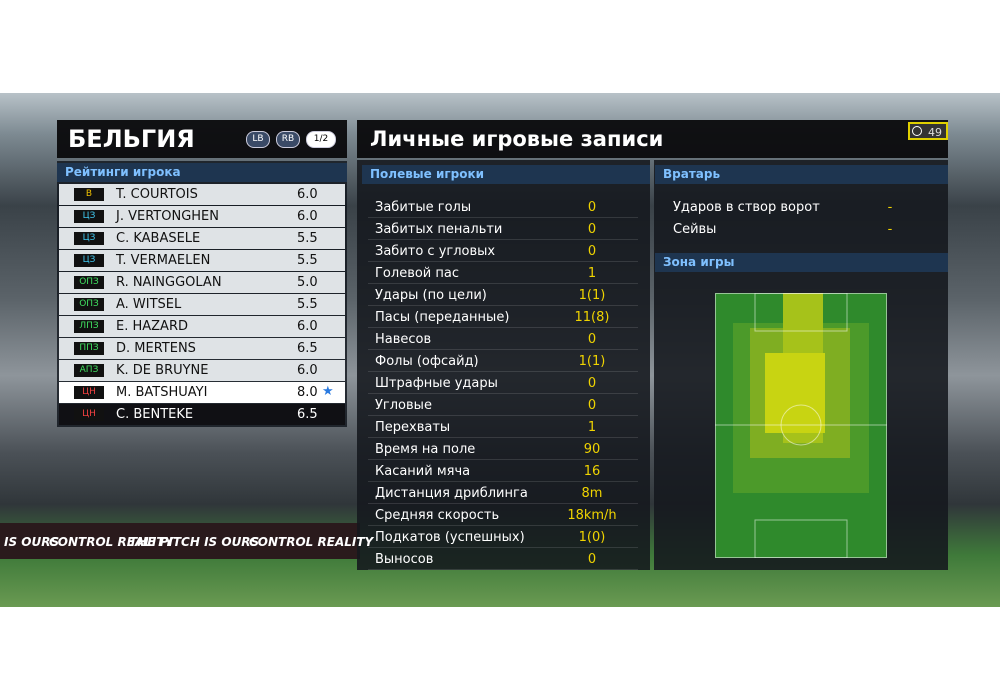 The height and width of the screenshot is (700, 1000). Describe the element at coordinates (917, 131) in the screenshot. I see `clock-icon` at that location.